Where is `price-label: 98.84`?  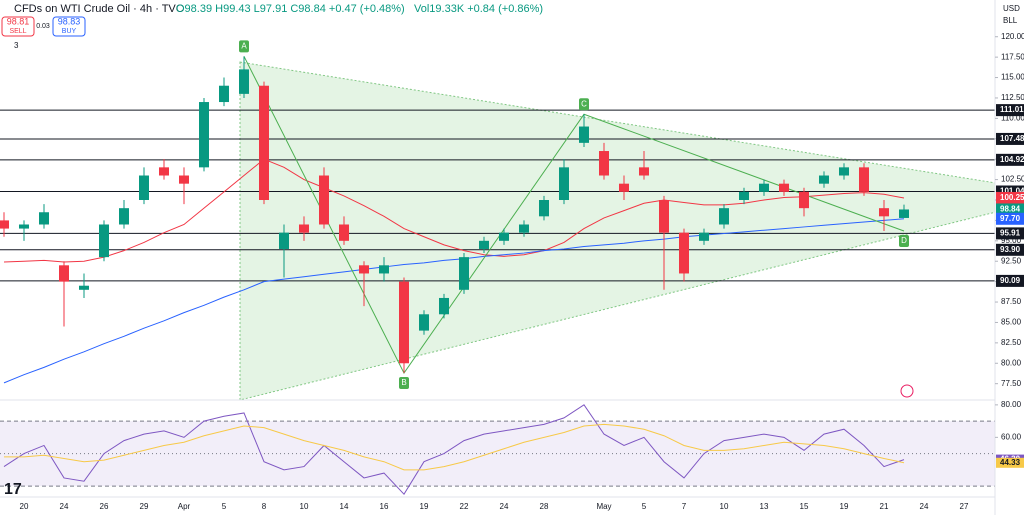
price-label: 98.84 is located at coordinates (1010, 209).